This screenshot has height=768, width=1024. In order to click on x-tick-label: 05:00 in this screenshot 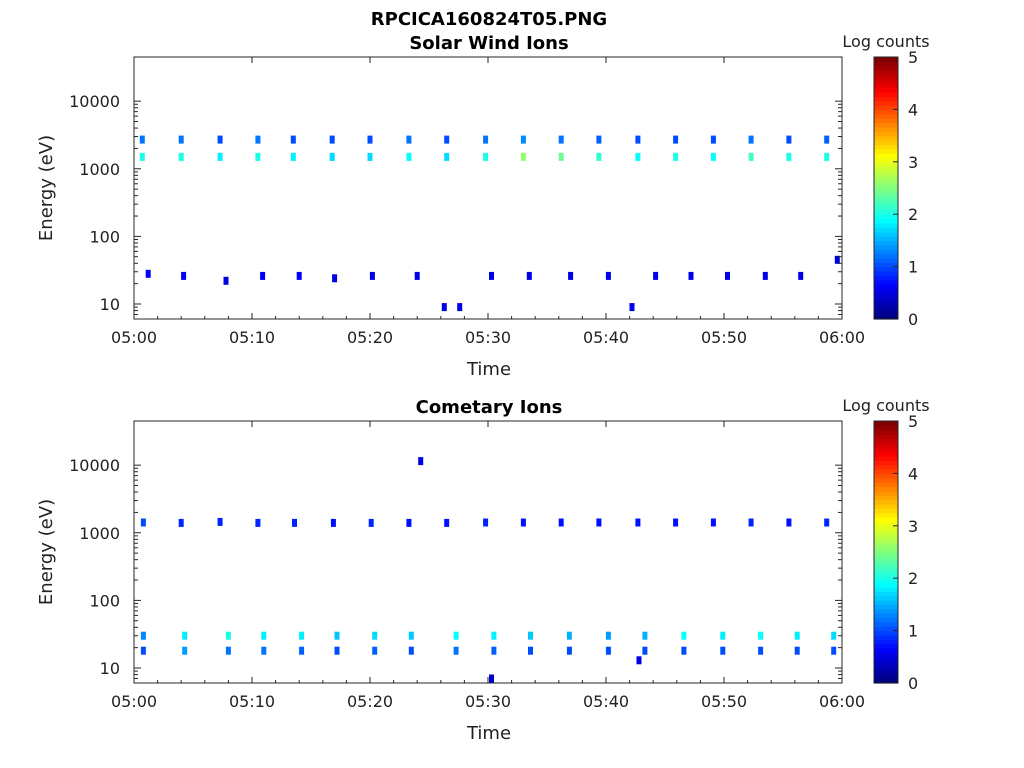, I will do `click(134, 337)`.